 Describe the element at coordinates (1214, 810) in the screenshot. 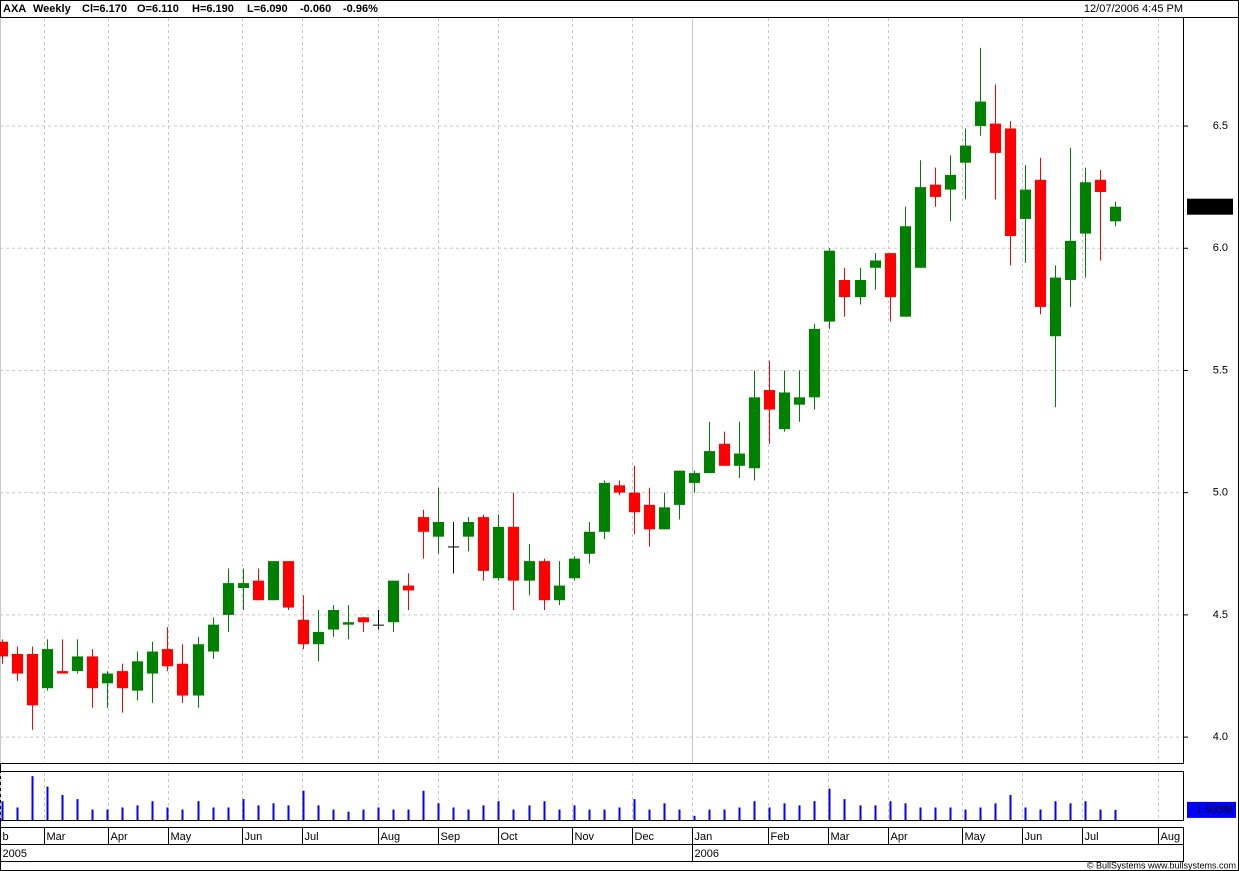

I see `volume-label: 1.933M` at that location.